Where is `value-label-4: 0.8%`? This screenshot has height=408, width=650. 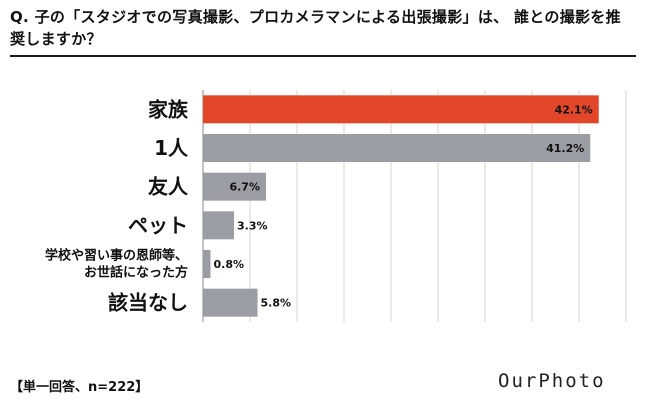
value-label-4: 0.8% is located at coordinates (229, 264).